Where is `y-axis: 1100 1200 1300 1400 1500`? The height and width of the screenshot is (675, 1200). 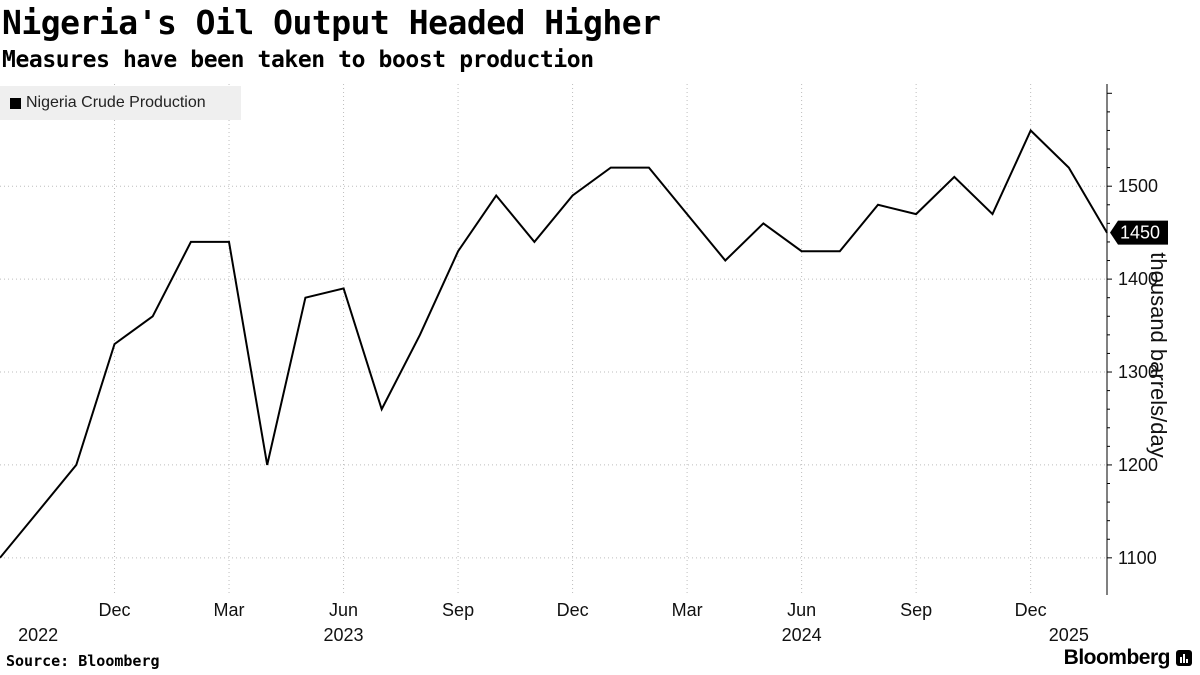 y-axis: 1100 1200 1300 1400 1500 is located at coordinates (1132, 339).